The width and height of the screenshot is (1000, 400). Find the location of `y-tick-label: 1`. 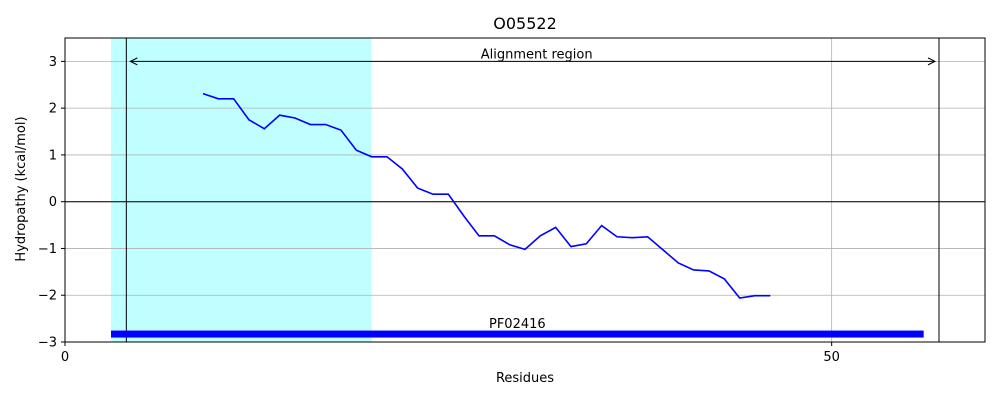

y-tick-label: 1 is located at coordinates (53, 155).